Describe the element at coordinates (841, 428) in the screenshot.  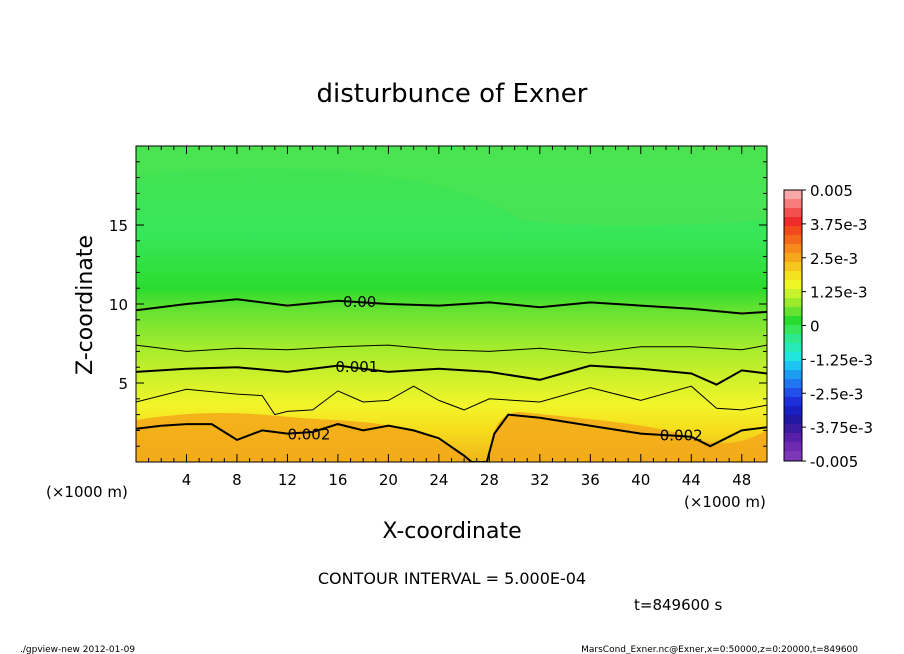
I see `colorbar-label: -3.75e-3` at that location.